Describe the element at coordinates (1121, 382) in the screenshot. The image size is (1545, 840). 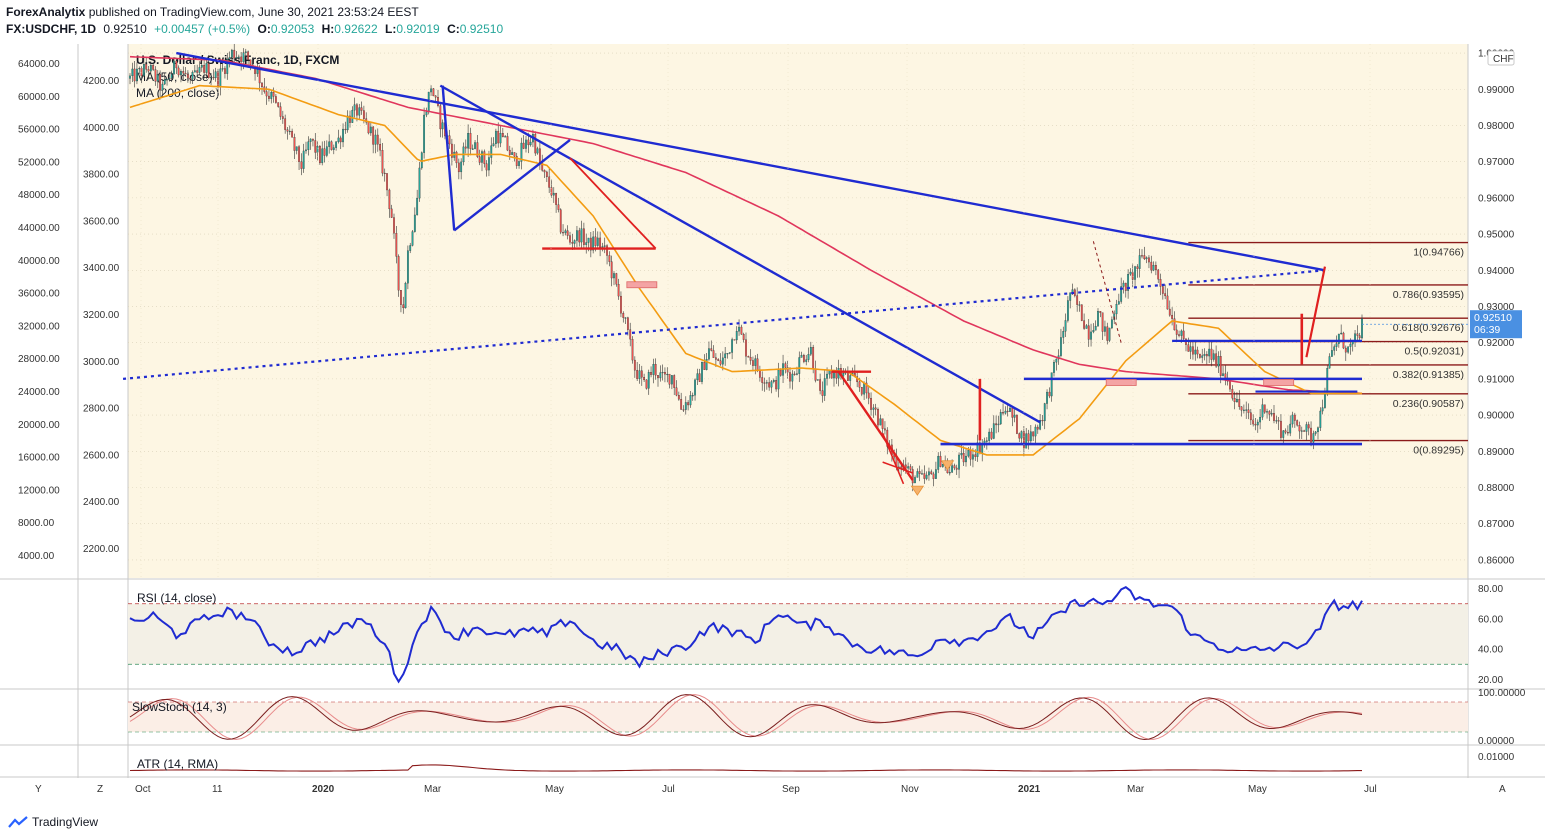
I see `red-zone-box` at that location.